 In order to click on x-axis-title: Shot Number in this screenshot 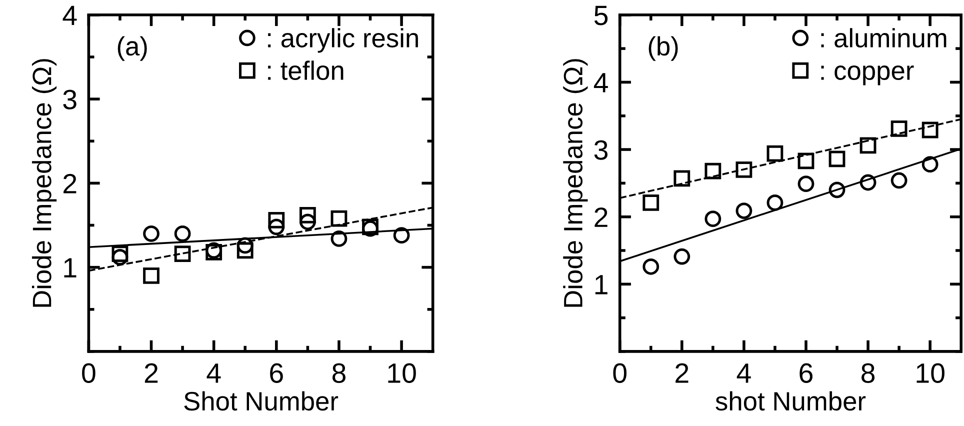, I will do `click(261, 401)`.